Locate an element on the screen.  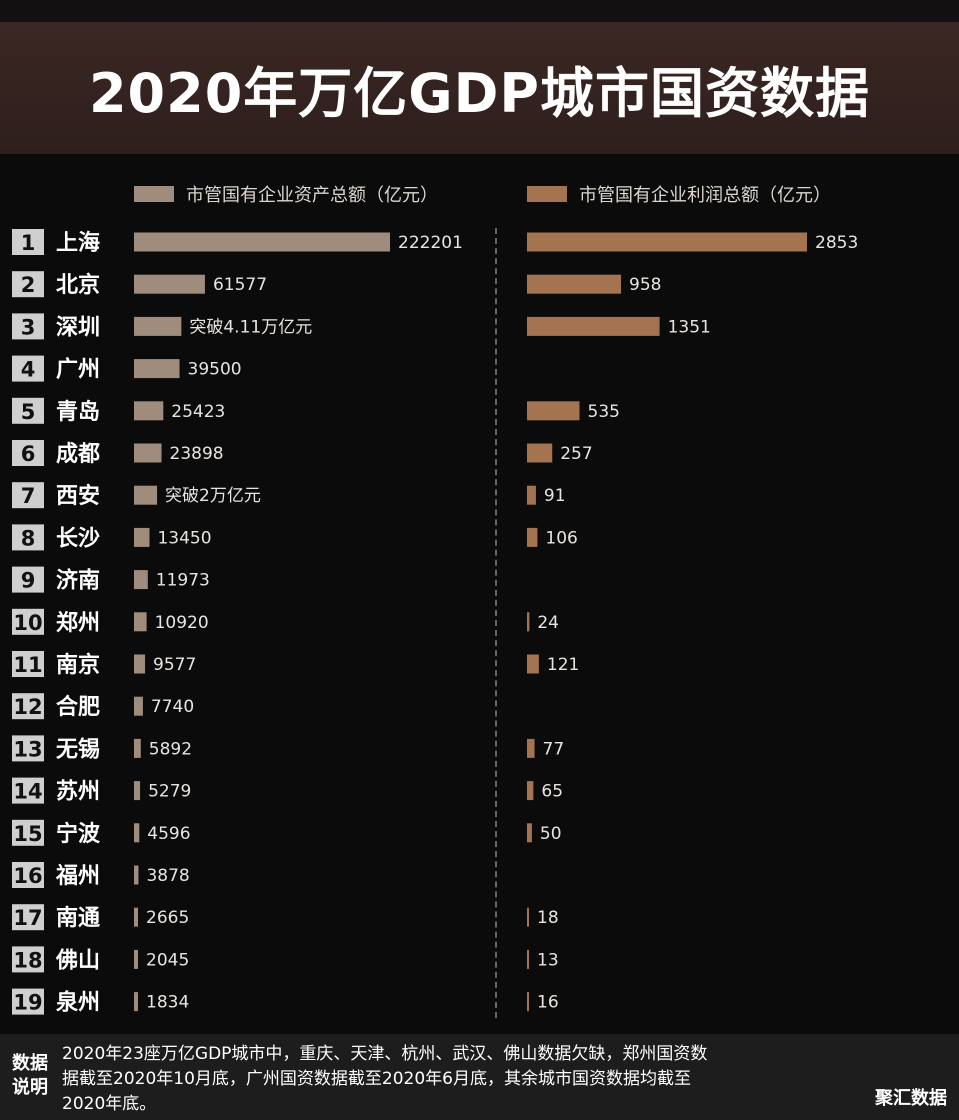
legend-assets-label: 市管国有企业资产总额（亿元） is located at coordinates (312, 195).